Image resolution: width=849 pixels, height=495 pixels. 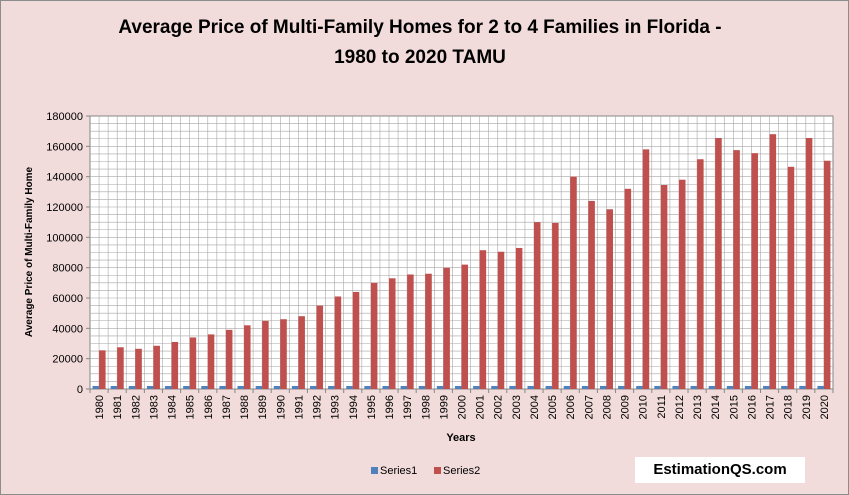 What do you see at coordinates (657, 387) in the screenshot?
I see `bar-series1-2011` at bounding box center [657, 387].